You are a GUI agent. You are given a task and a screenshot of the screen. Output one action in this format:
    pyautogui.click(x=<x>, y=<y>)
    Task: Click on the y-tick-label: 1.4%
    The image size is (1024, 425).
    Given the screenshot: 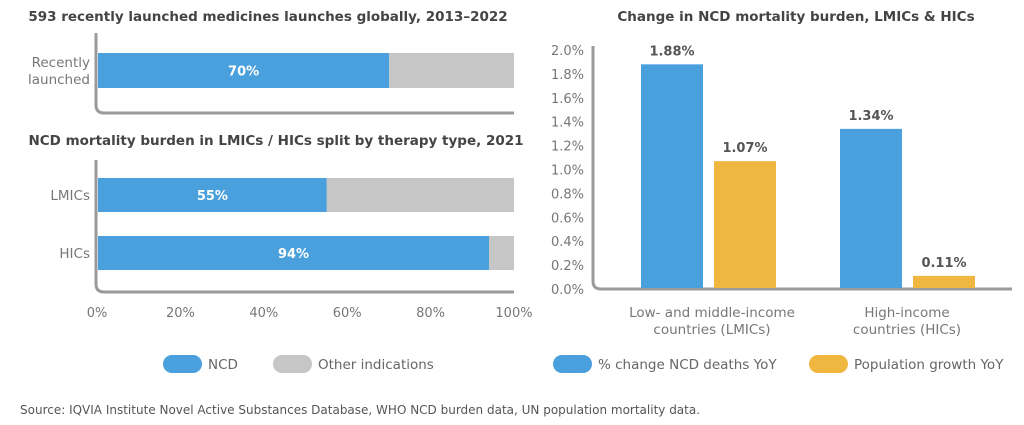 What is the action you would take?
    pyautogui.click(x=567, y=123)
    